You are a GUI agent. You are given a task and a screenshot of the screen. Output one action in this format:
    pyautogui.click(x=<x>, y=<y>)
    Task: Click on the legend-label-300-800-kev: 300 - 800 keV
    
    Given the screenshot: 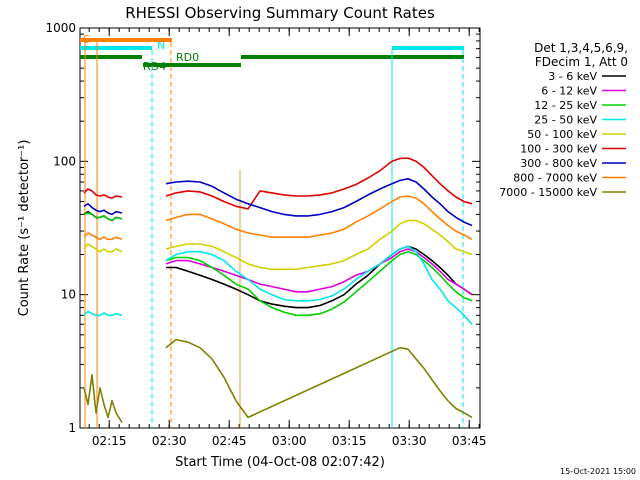 What is the action you would take?
    pyautogui.click(x=558, y=163)
    